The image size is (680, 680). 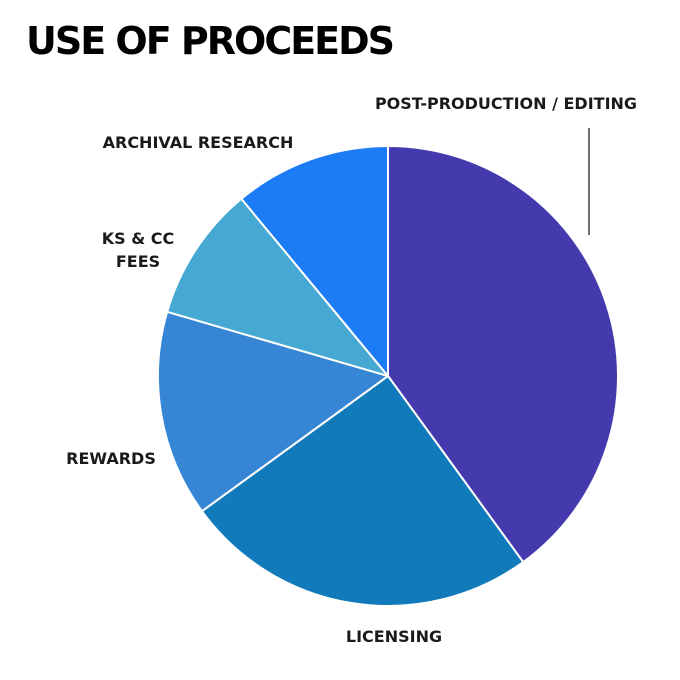 What do you see at coordinates (210, 41) in the screenshot?
I see `chart-title: USE OF PROCEEDS` at bounding box center [210, 41].